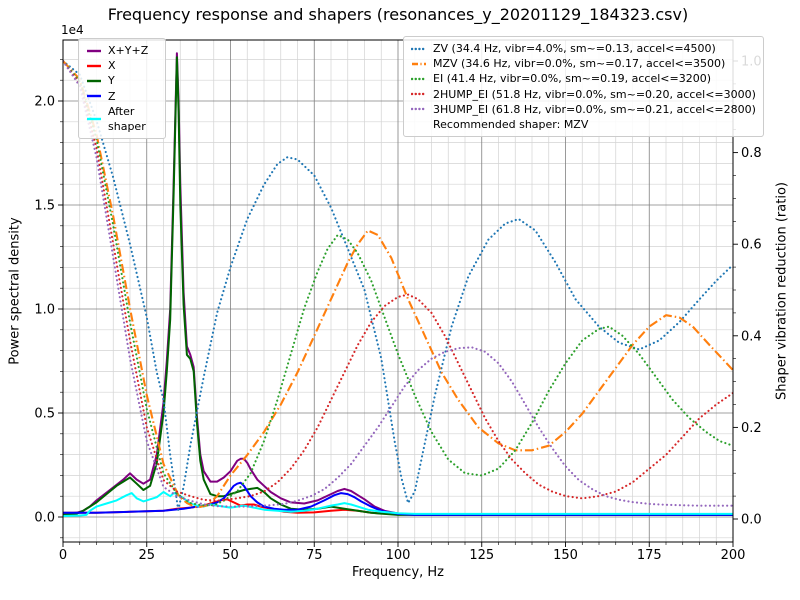  Describe the element at coordinates (44, 310) in the screenshot. I see `y-left-tick-label: 1.0` at that location.